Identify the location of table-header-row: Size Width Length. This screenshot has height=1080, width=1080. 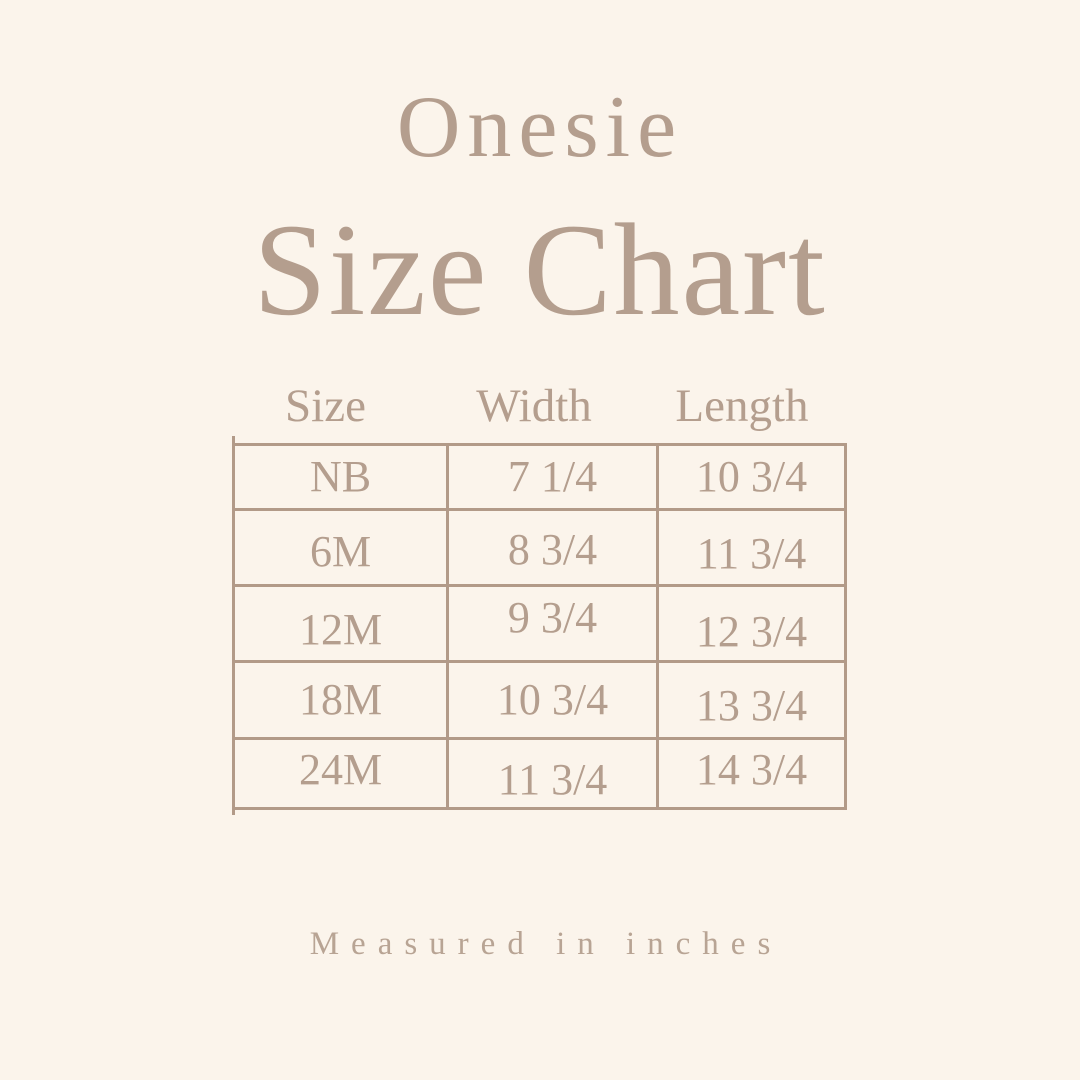
(539, 407).